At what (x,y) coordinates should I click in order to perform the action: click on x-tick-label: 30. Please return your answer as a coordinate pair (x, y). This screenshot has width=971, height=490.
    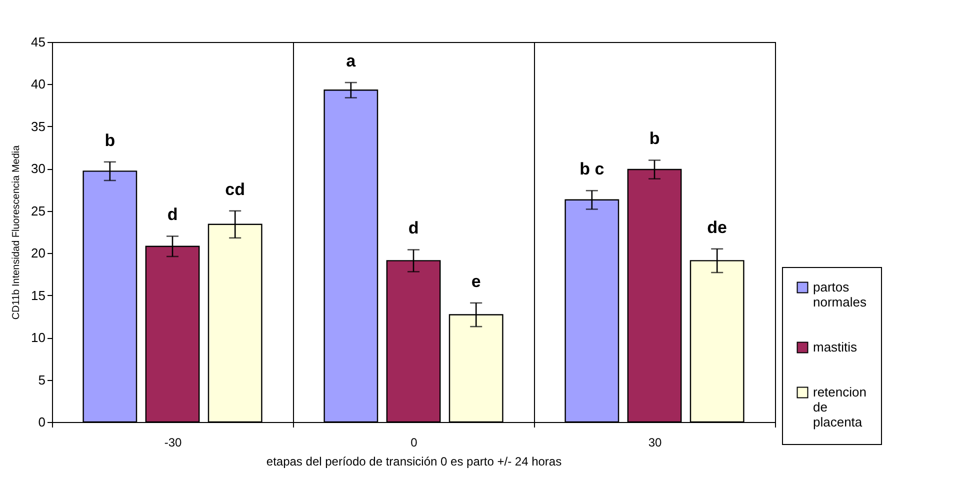
    Looking at the image, I should click on (655, 443).